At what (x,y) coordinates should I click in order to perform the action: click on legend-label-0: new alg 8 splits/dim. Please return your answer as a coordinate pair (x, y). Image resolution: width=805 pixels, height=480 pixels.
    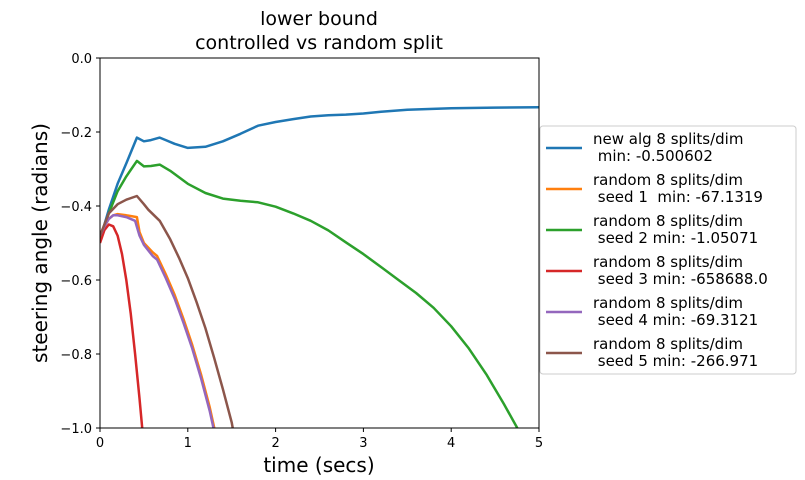
    Looking at the image, I should click on (668, 139).